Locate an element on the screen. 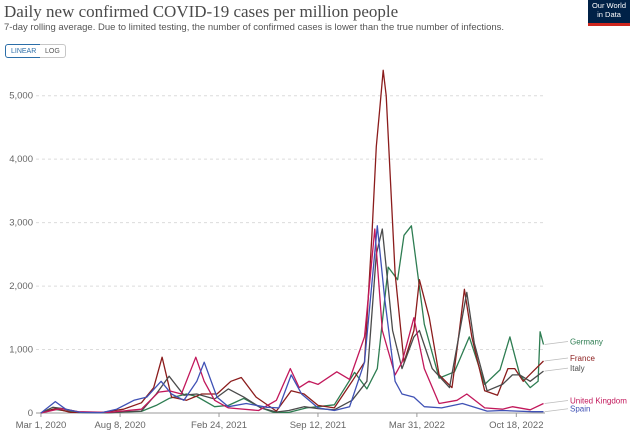 This screenshot has width=634, height=435. logo-line-1: Our World is located at coordinates (609, 5).